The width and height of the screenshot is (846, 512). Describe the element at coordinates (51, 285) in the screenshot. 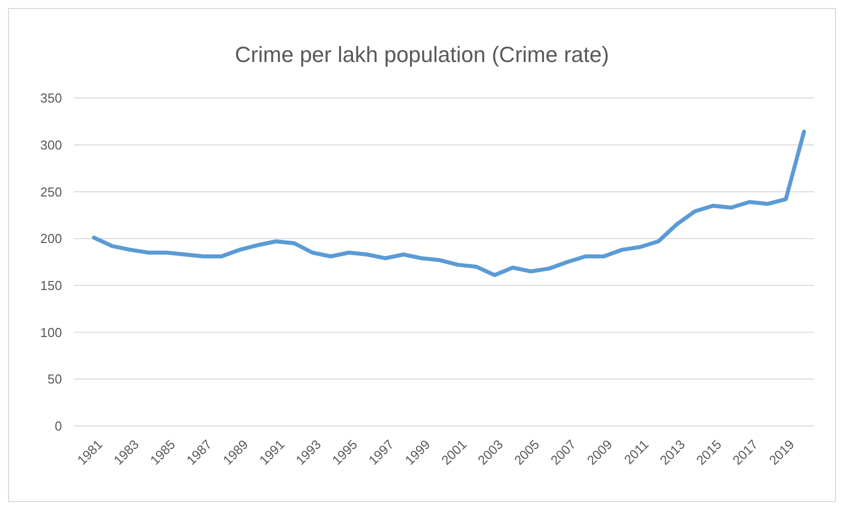

I see `y-tick-label: 150` at that location.